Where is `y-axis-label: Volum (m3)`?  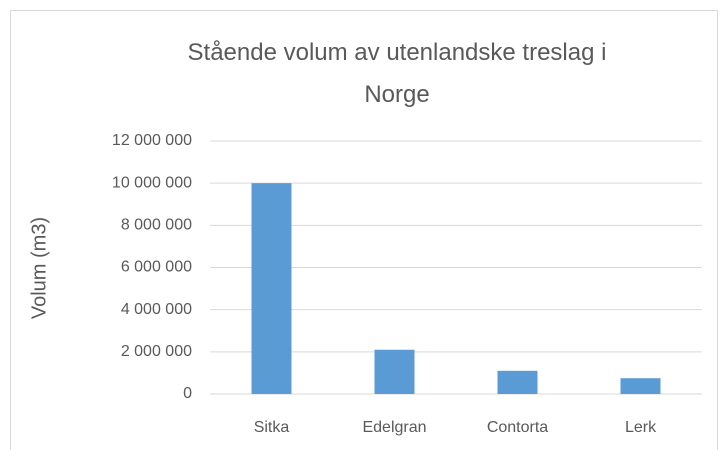
y-axis-label: Volum (m3) is located at coordinates (39, 268).